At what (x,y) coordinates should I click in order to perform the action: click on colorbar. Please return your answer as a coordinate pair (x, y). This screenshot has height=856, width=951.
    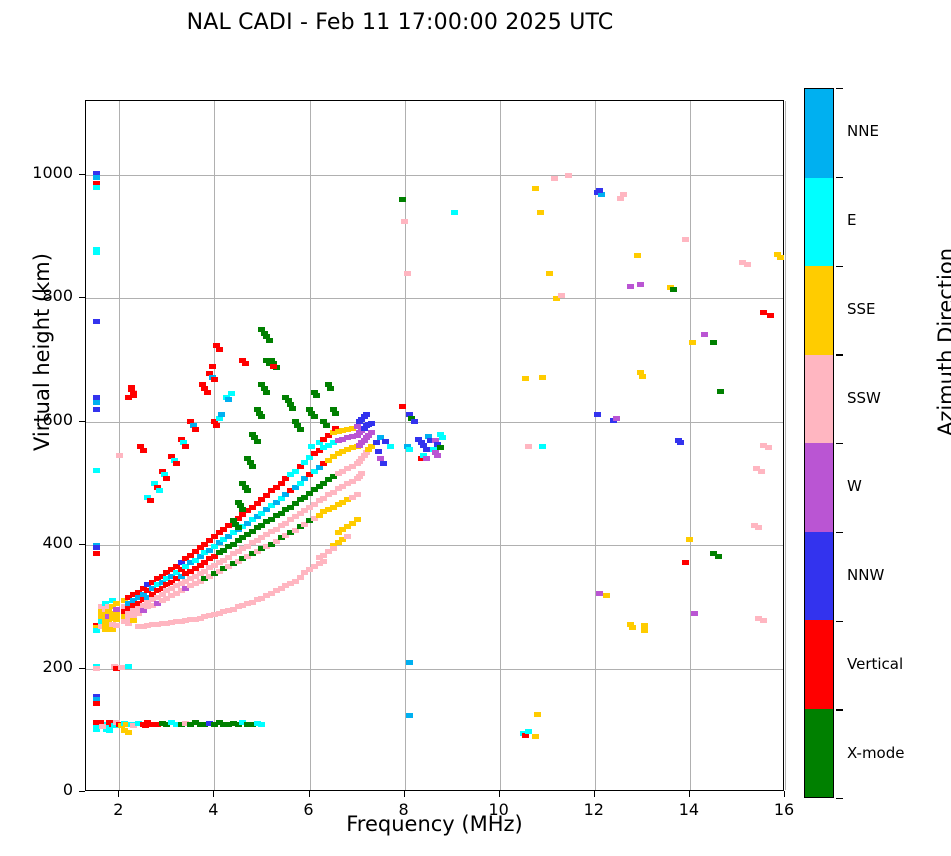
    Looking at the image, I should click on (819, 443).